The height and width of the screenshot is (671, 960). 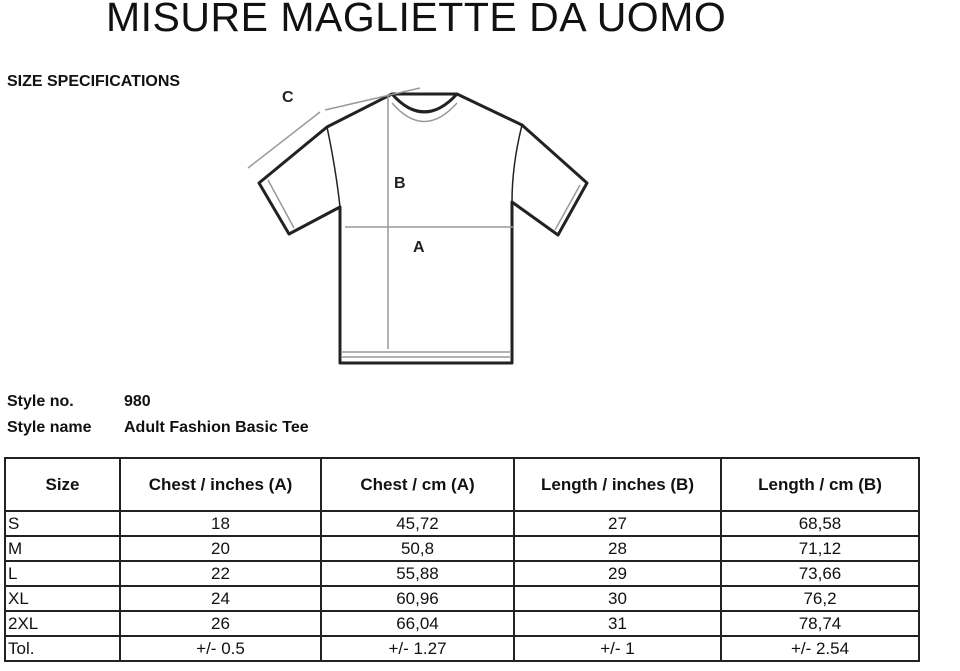 I want to click on table-cell: XL, so click(x=62, y=598).